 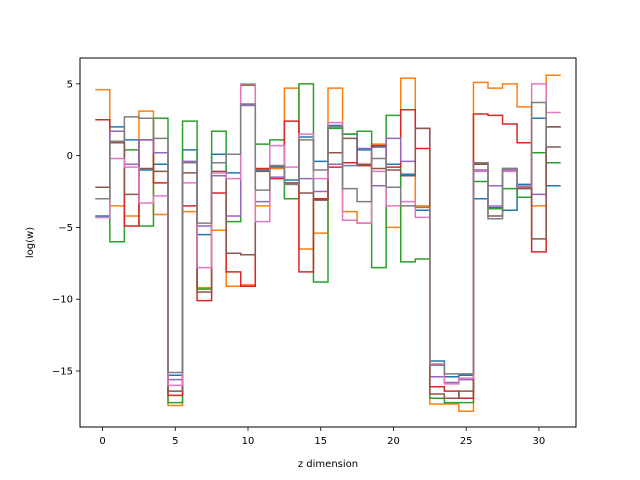 I want to click on y-tick-label: 5, so click(x=70, y=84).